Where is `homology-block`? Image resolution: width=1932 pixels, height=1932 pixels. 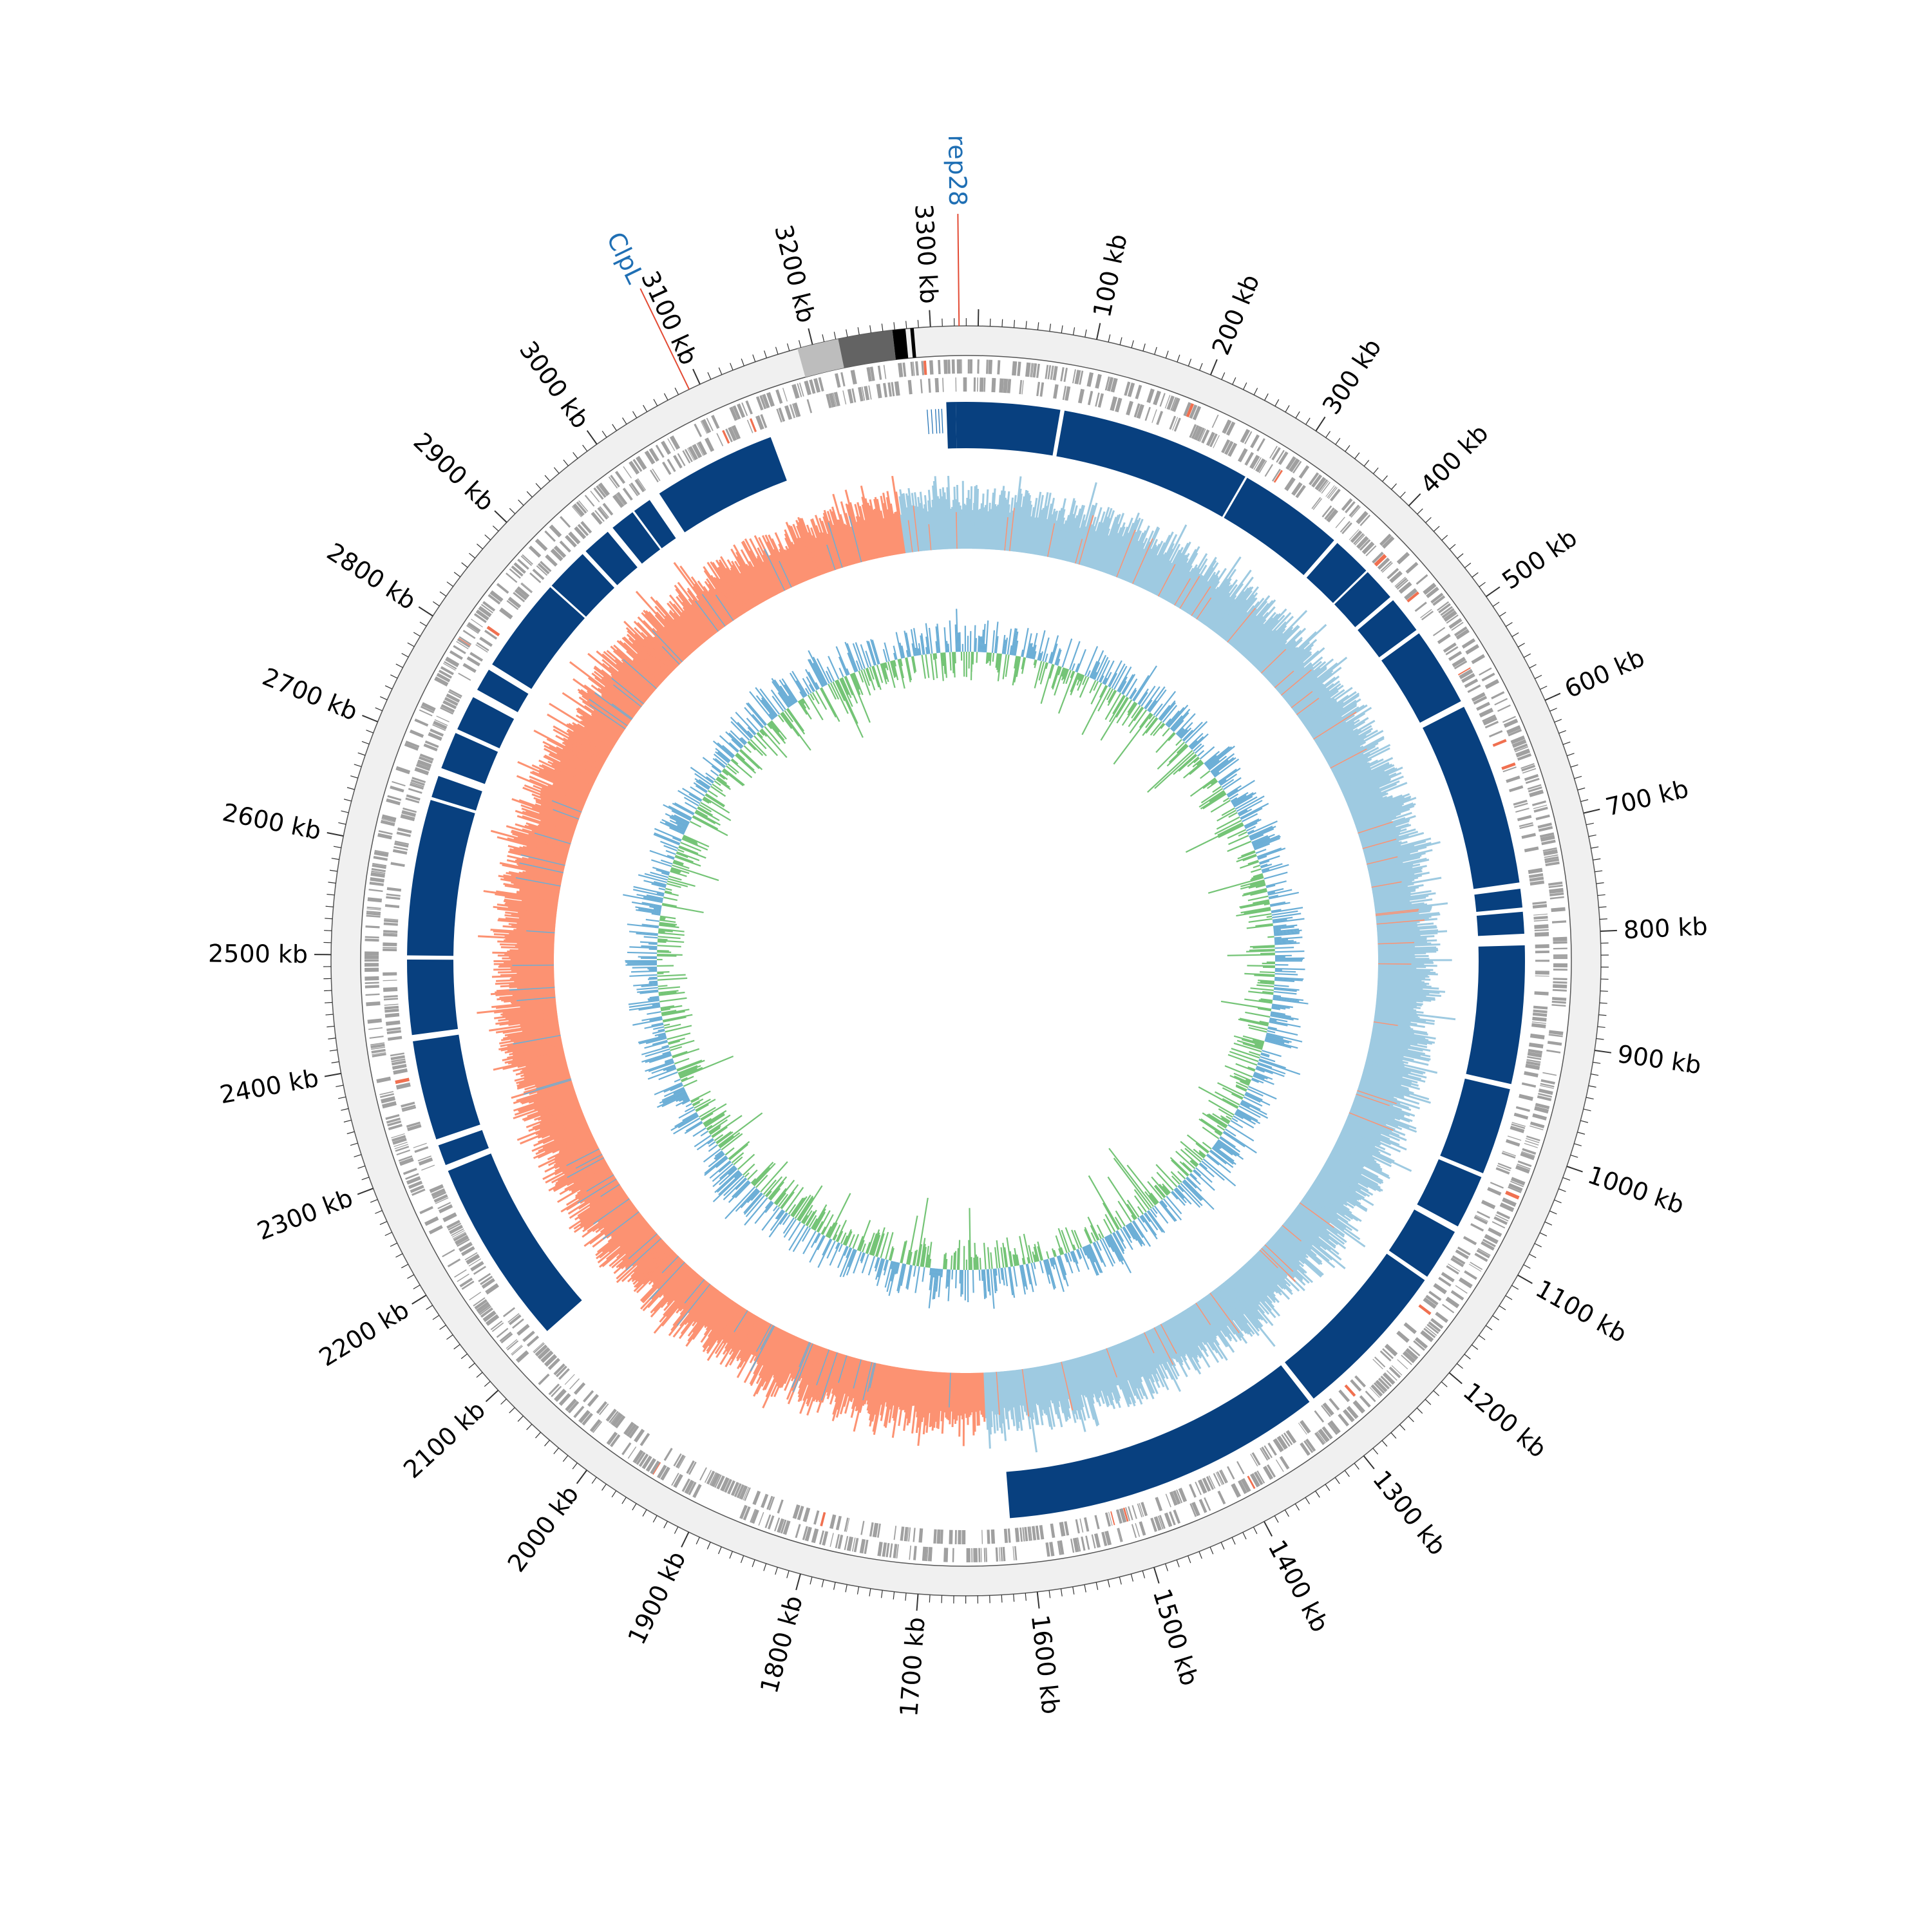
homology-block is located at coordinates (457, 793).